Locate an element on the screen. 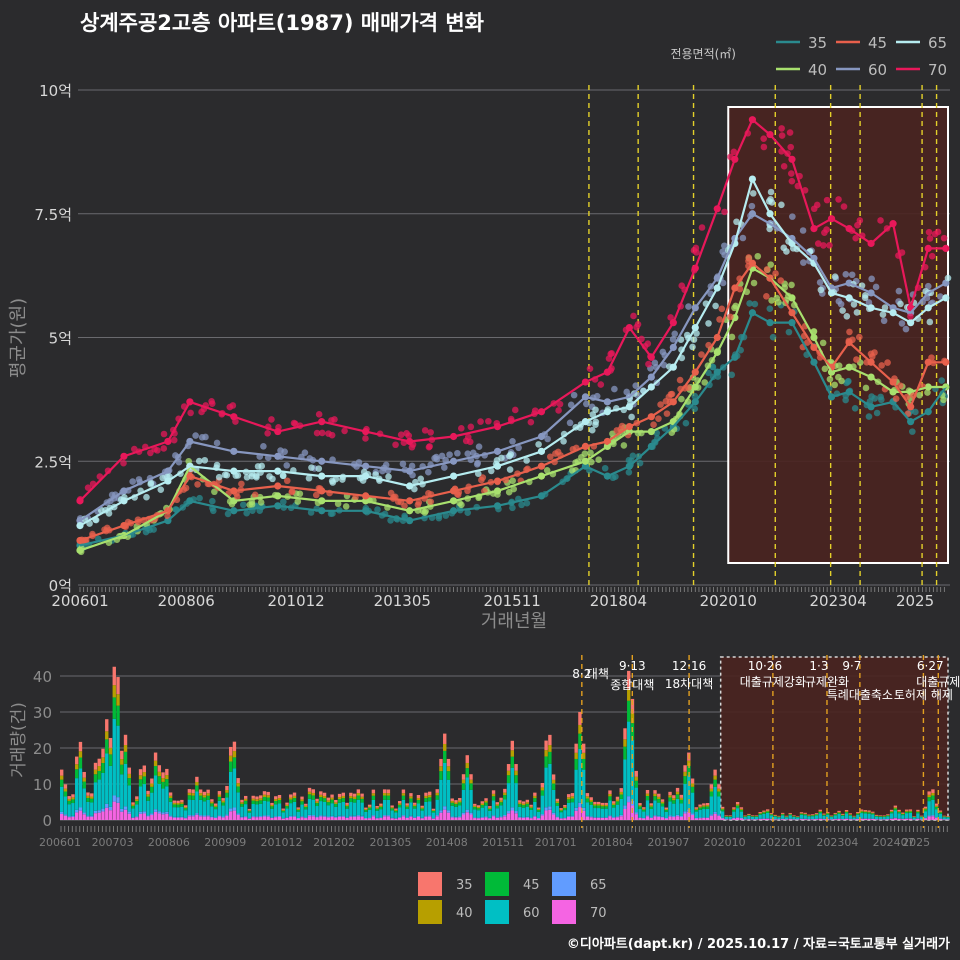  volume-legend-label: 45 is located at coordinates (531, 885).